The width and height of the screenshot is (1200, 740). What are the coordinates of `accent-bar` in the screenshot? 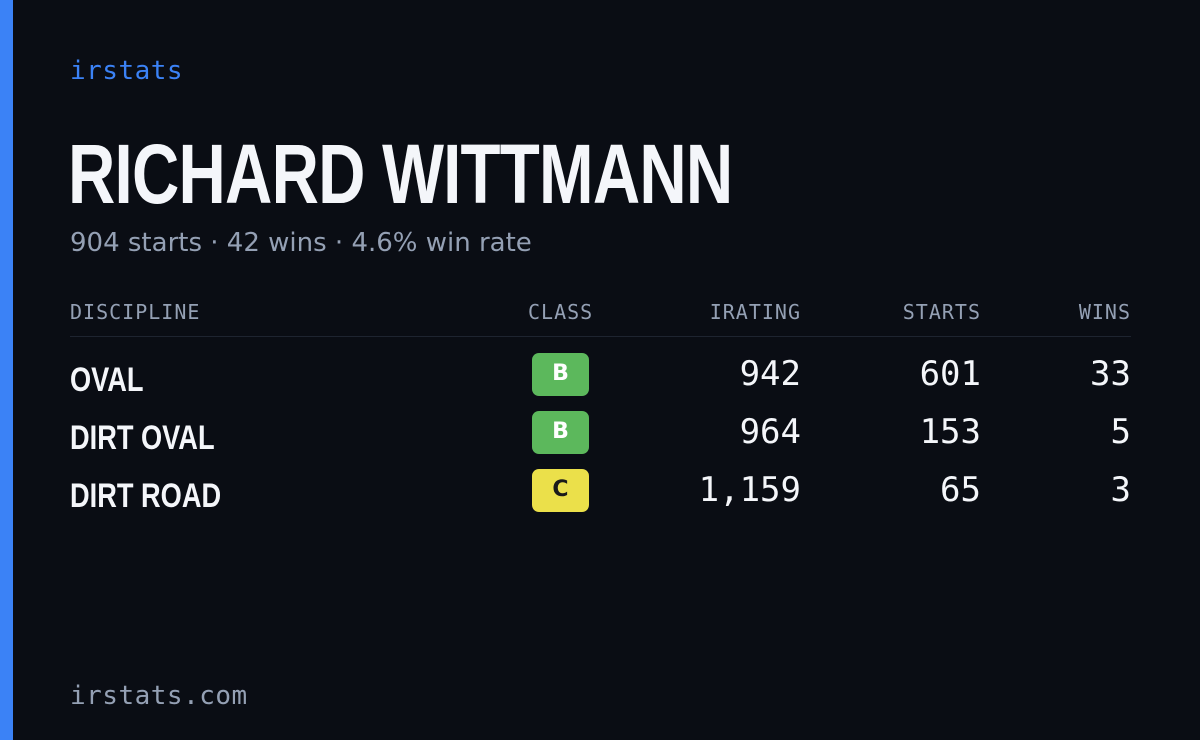 It's located at (6, 370).